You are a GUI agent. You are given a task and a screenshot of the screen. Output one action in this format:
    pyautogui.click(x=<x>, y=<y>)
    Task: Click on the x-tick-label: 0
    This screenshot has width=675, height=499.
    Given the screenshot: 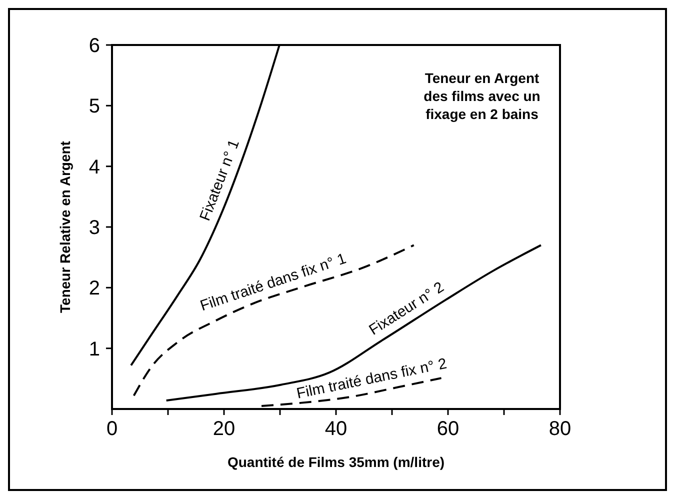 What is the action you would take?
    pyautogui.click(x=112, y=429)
    